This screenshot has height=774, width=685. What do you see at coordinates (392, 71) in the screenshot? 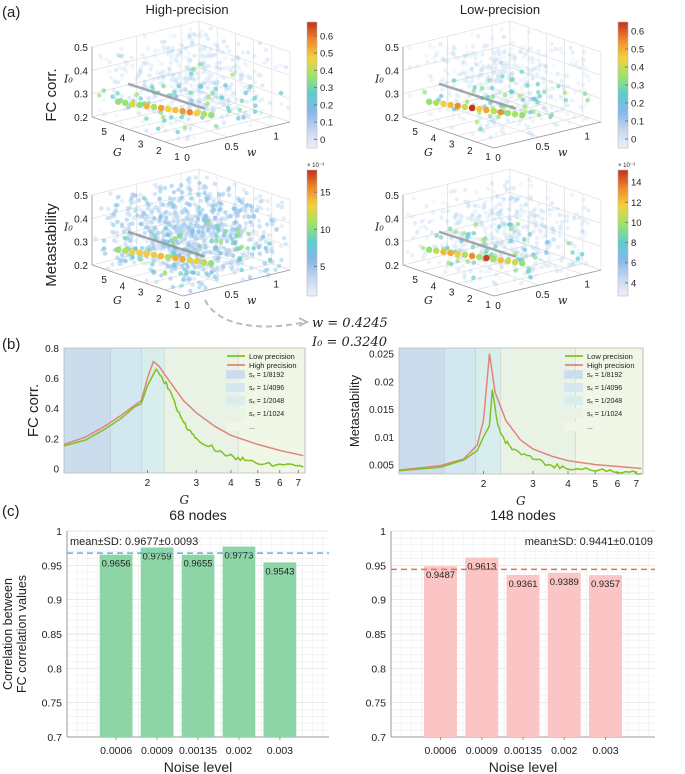
I see `z-tick-label: 0.4` at bounding box center [392, 71].